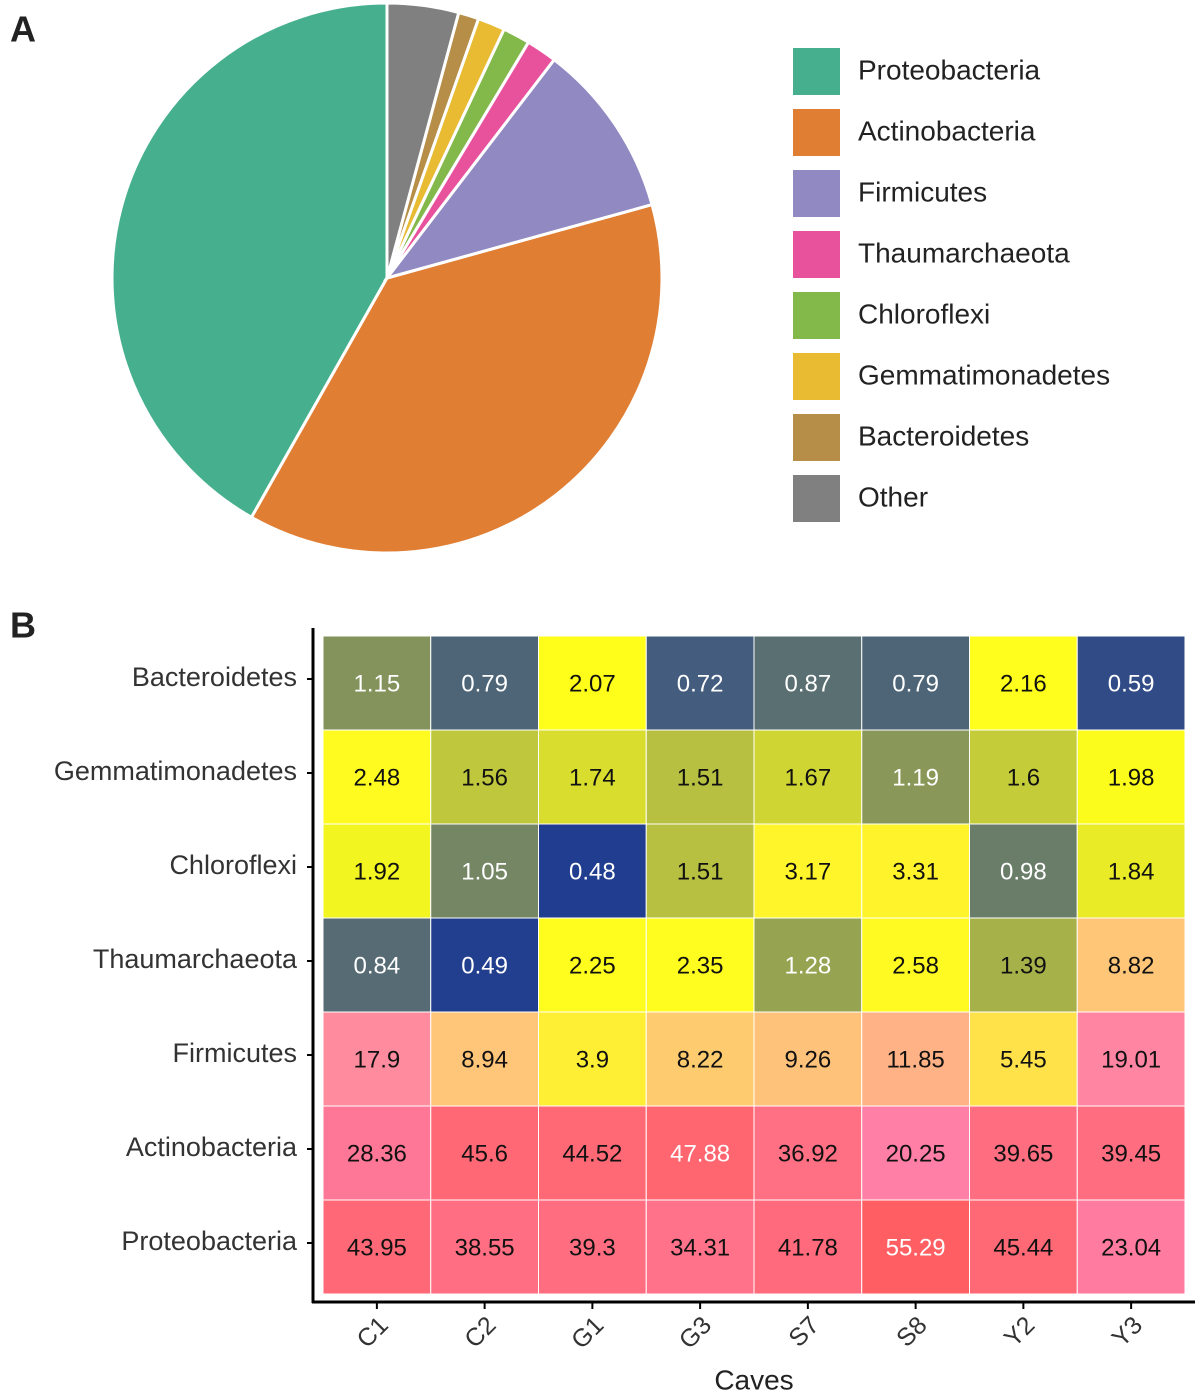 This screenshot has height=1400, width=1201. What do you see at coordinates (984, 374) in the screenshot?
I see `legend-label: Gemmatimonadetes` at bounding box center [984, 374].